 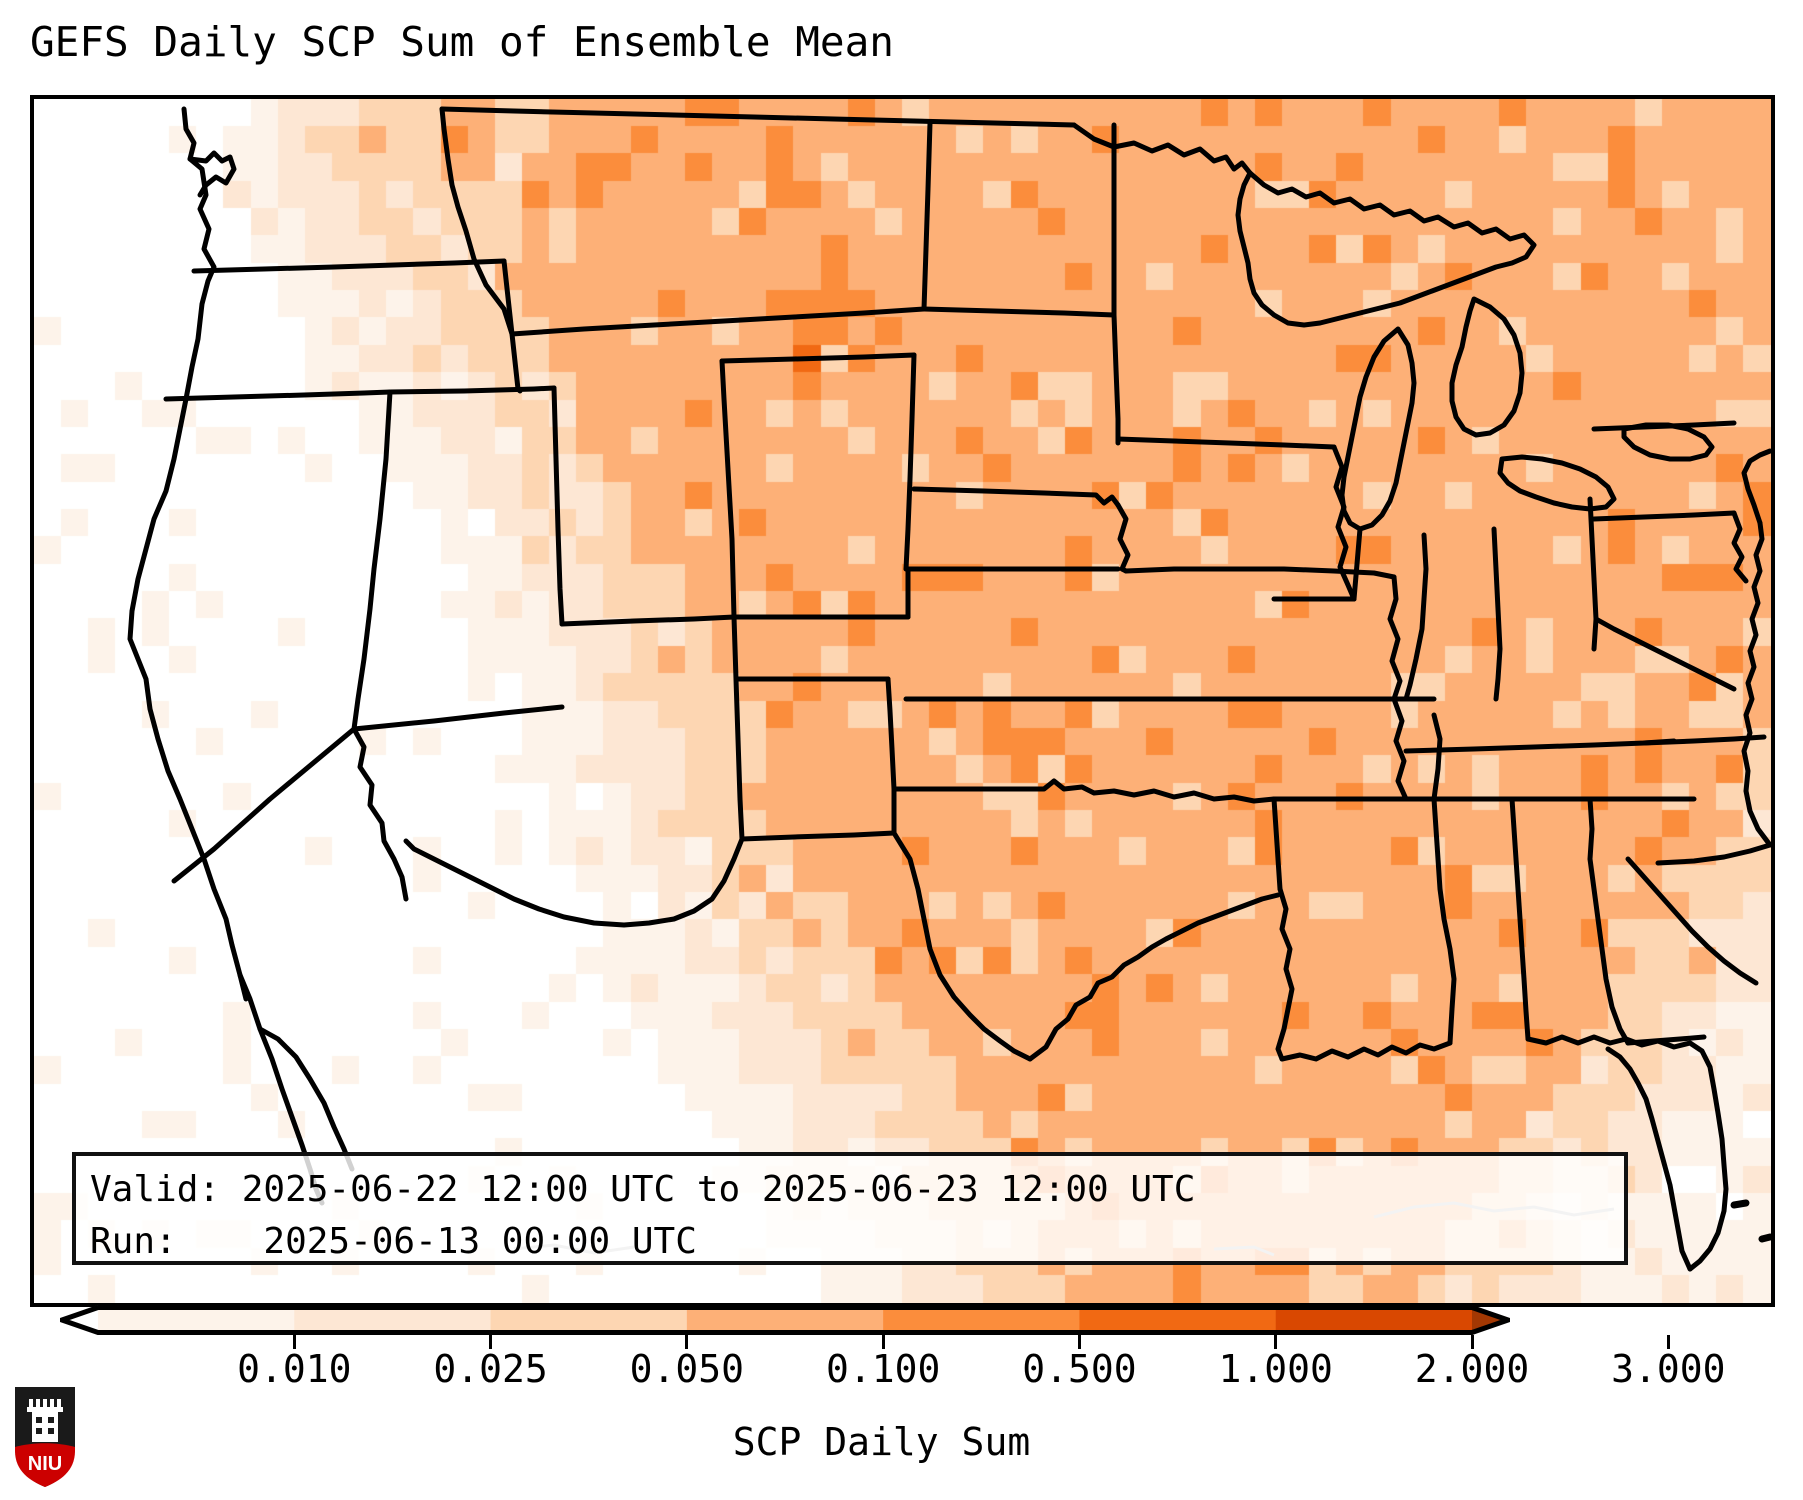 I want to click on niu-logo: NIU, so click(x=45, y=1437).